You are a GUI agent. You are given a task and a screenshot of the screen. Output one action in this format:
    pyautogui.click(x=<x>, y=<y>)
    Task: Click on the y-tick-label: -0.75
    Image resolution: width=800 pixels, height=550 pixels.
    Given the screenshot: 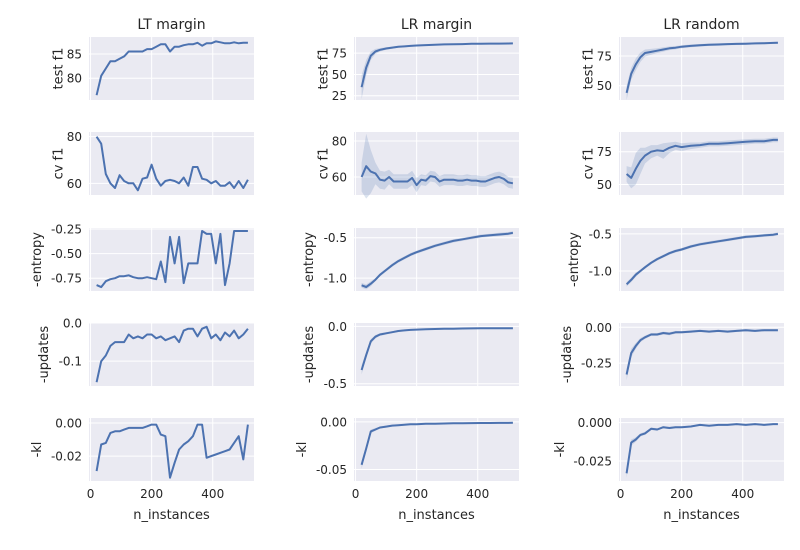 What is the action you would take?
    pyautogui.click(x=66, y=279)
    